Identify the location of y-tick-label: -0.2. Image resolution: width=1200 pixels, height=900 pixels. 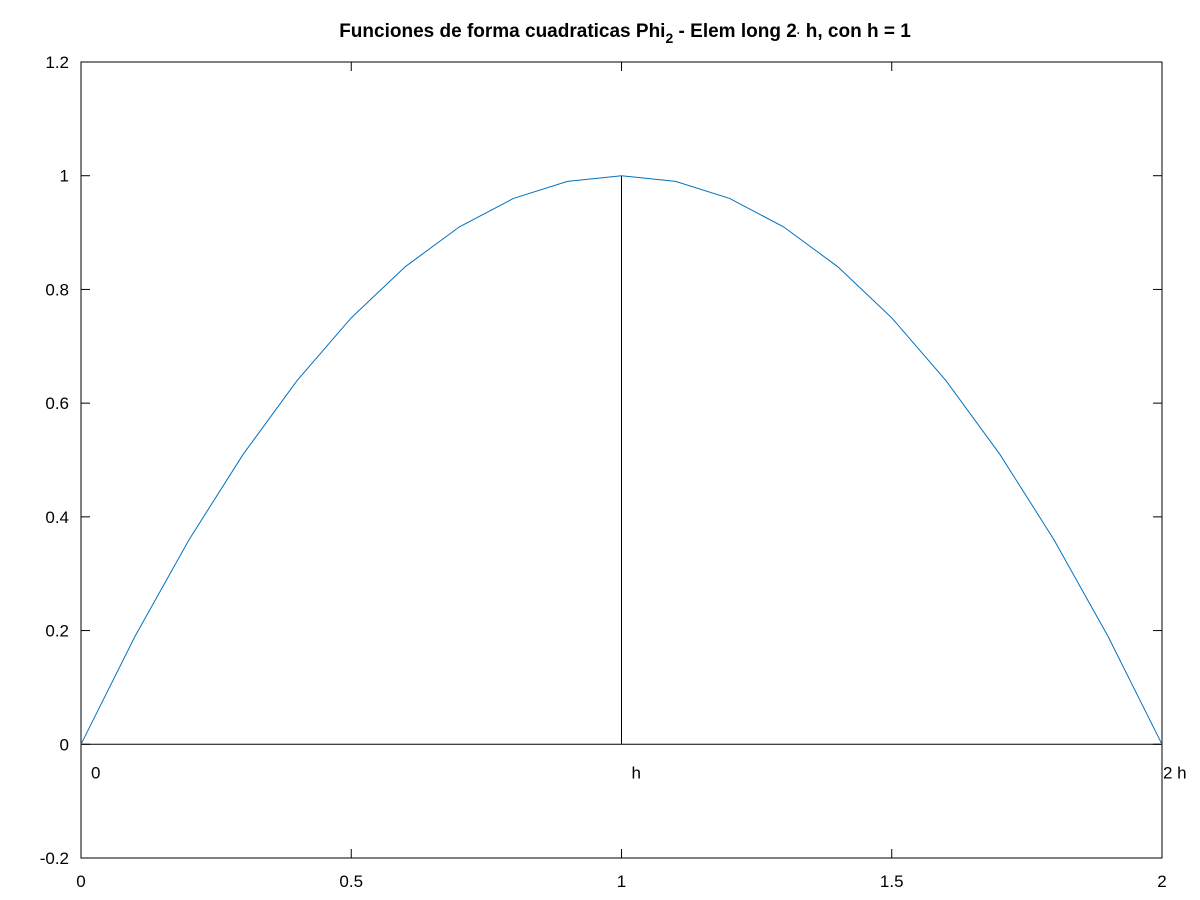
(54, 858).